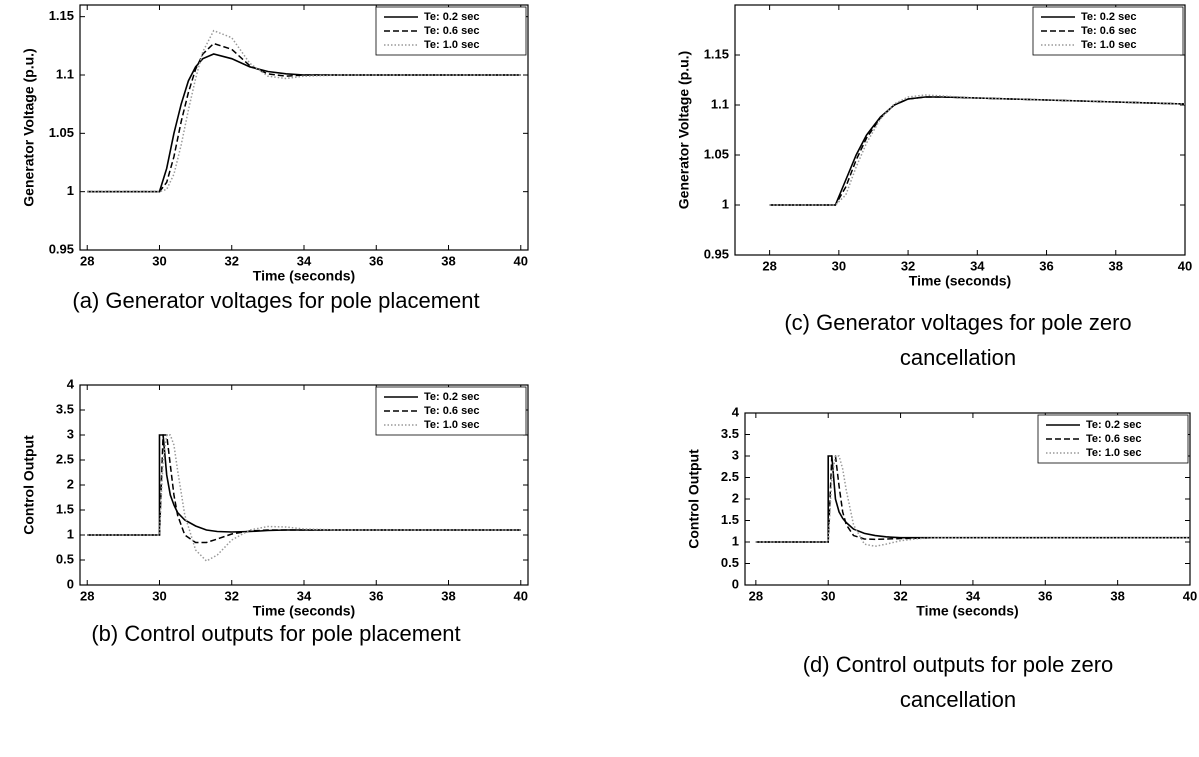  I want to click on y-tick-label: 1.1, so click(65, 73).